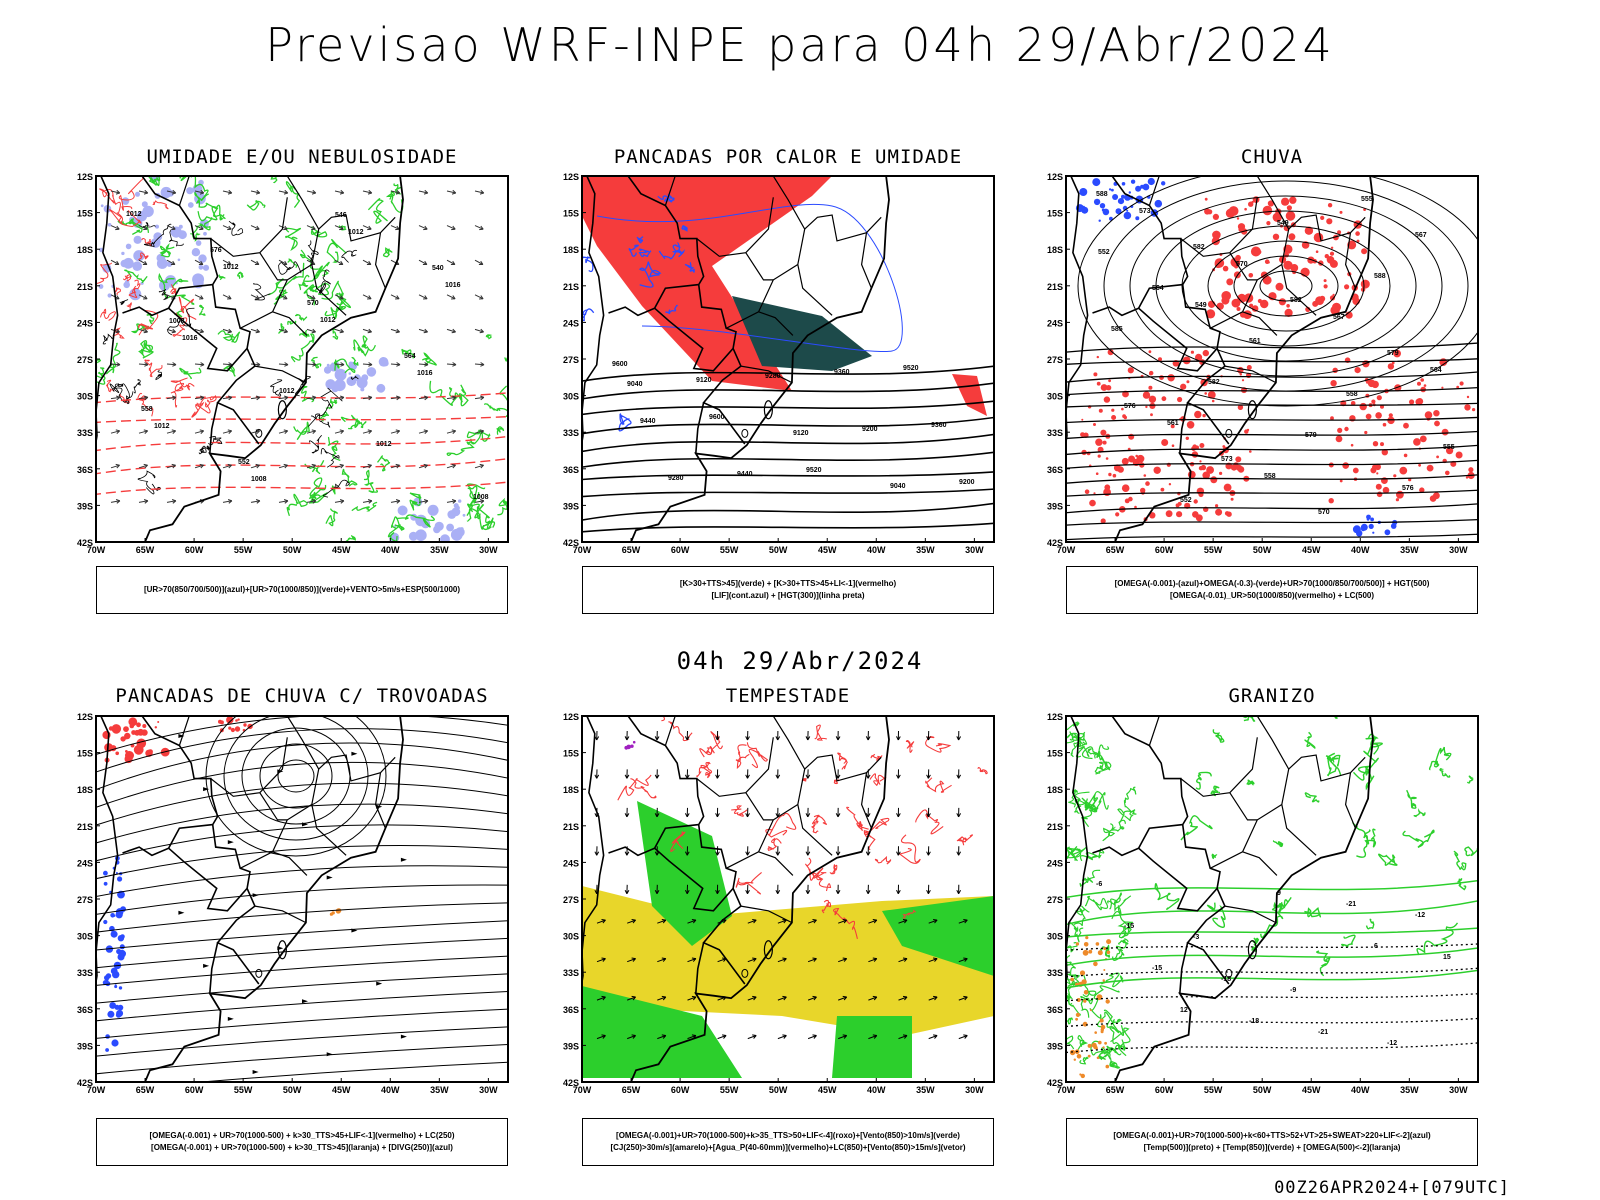 Image resolution: width=1600 pixels, height=1200 pixels. What do you see at coordinates (760, 359) in the screenshot?
I see `coastline-east` at bounding box center [760, 359].